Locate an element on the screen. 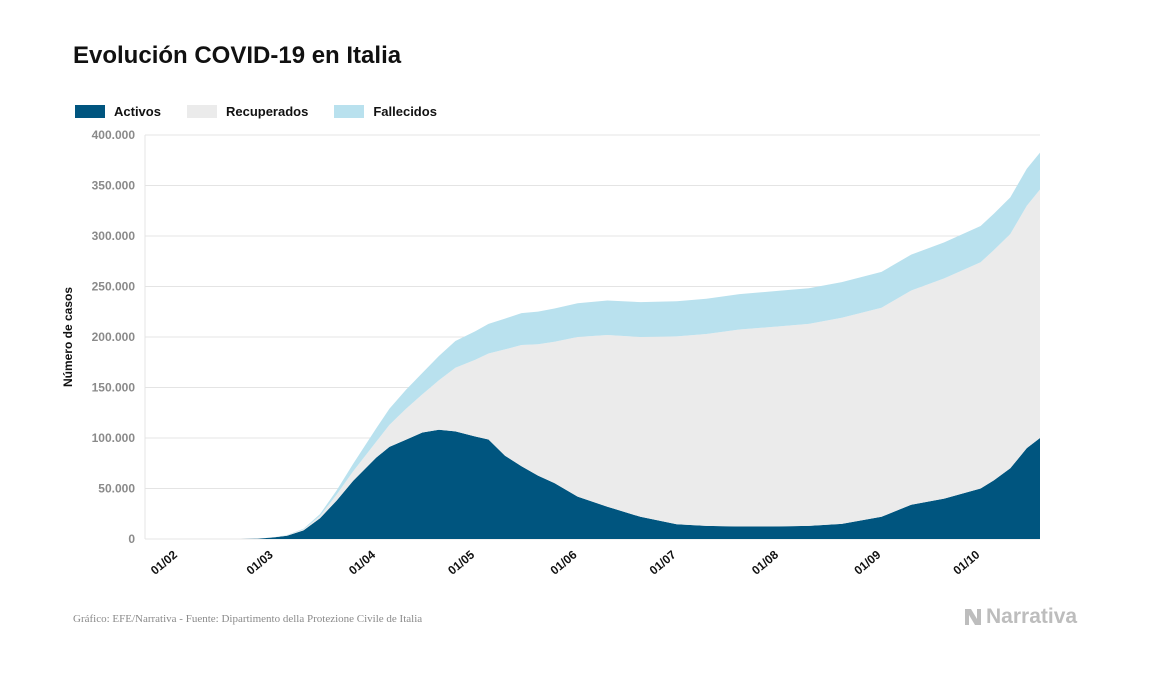  legend: Activos Recuperados Fallecidos is located at coordinates (269, 111).